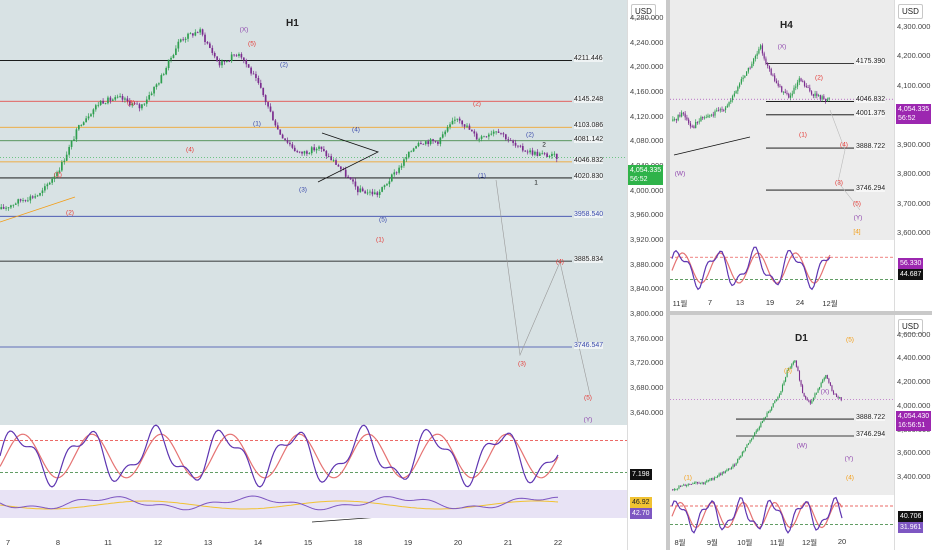 The height and width of the screenshot is (550, 932). I want to click on d1-osc-value1: 40.706, so click(911, 516).